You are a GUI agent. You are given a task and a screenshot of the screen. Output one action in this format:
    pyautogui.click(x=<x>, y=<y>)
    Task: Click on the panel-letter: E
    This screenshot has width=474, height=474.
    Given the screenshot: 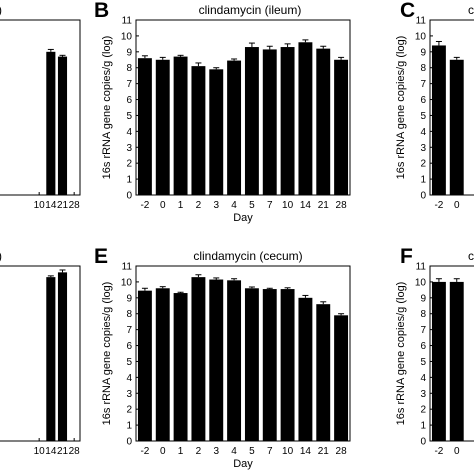 What is the action you would take?
    pyautogui.click(x=101, y=256)
    